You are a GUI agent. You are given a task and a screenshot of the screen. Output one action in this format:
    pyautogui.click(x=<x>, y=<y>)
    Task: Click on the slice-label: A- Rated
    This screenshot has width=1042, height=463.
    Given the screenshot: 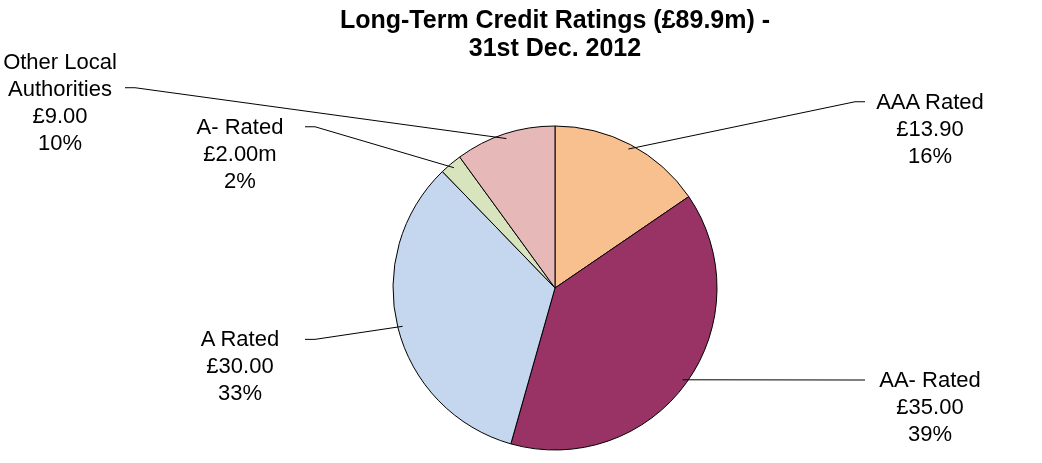 What is the action you would take?
    pyautogui.click(x=240, y=126)
    